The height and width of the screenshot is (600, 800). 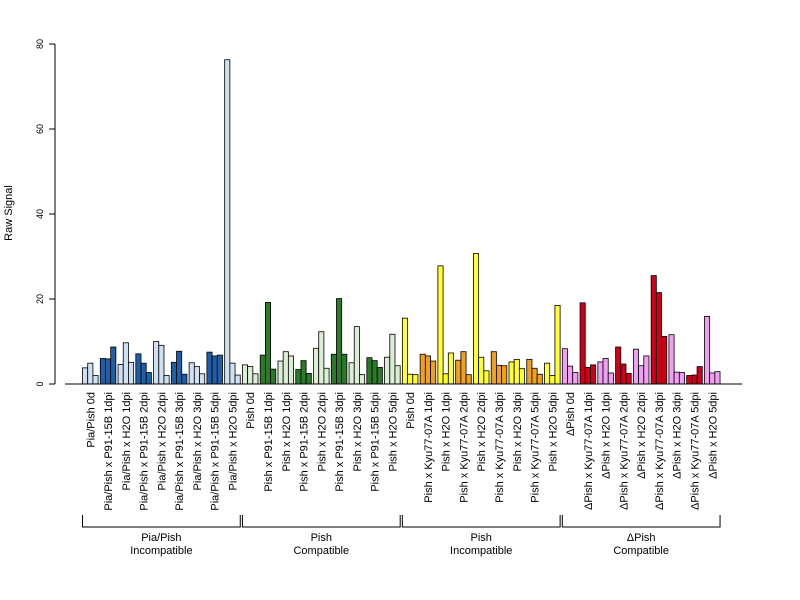 I want to click on category-label: ΔPish x Kyu77-07A 3dpi, so click(x=660, y=451).